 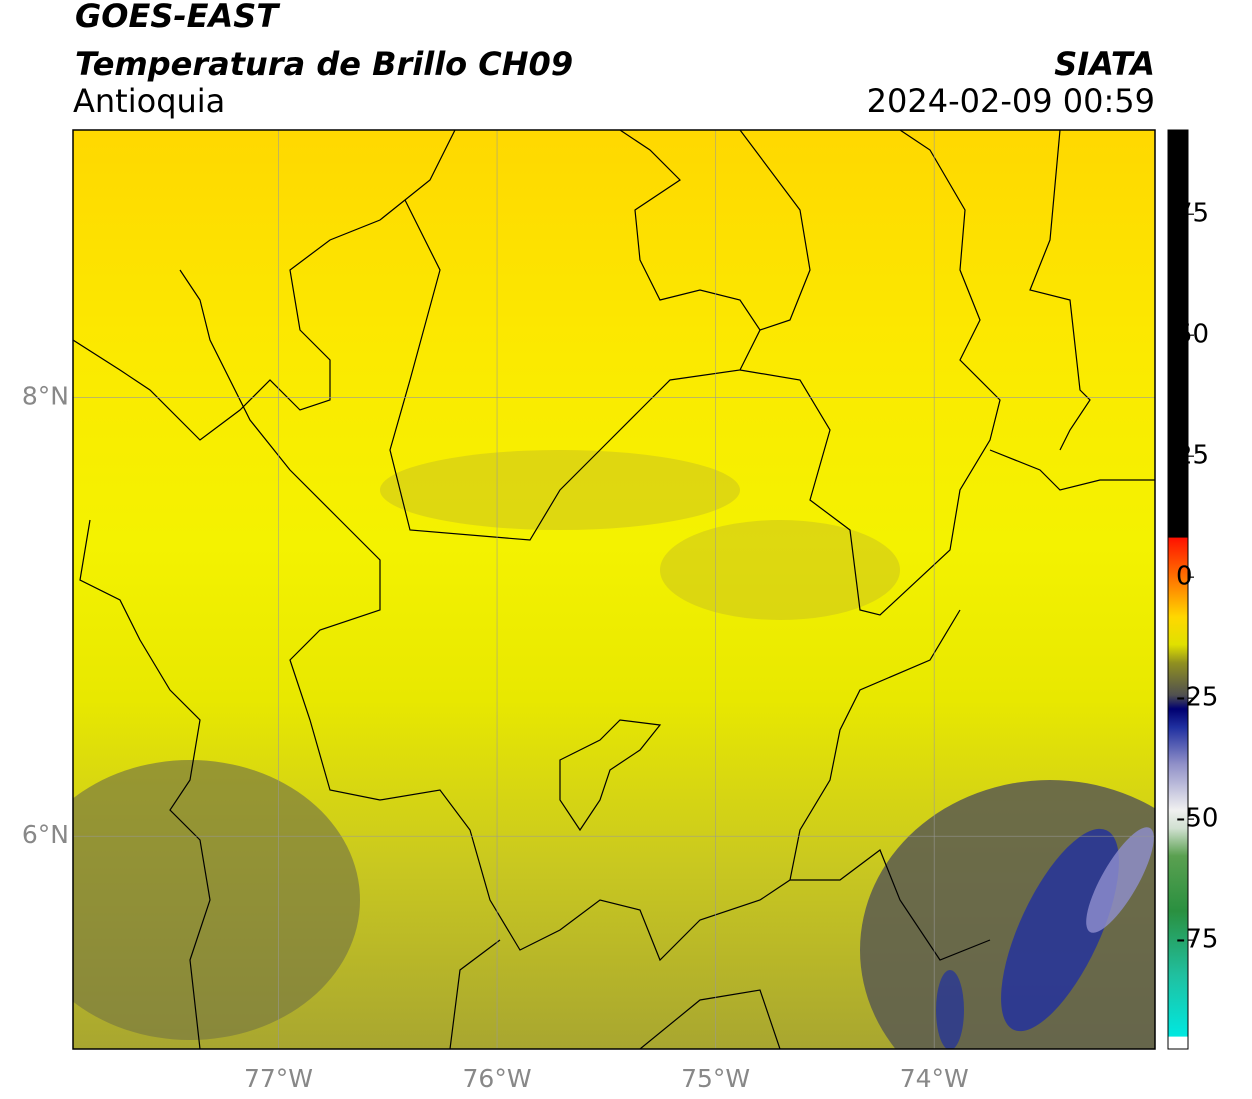 I want to click on colorbar, so click(x=1178, y=589).